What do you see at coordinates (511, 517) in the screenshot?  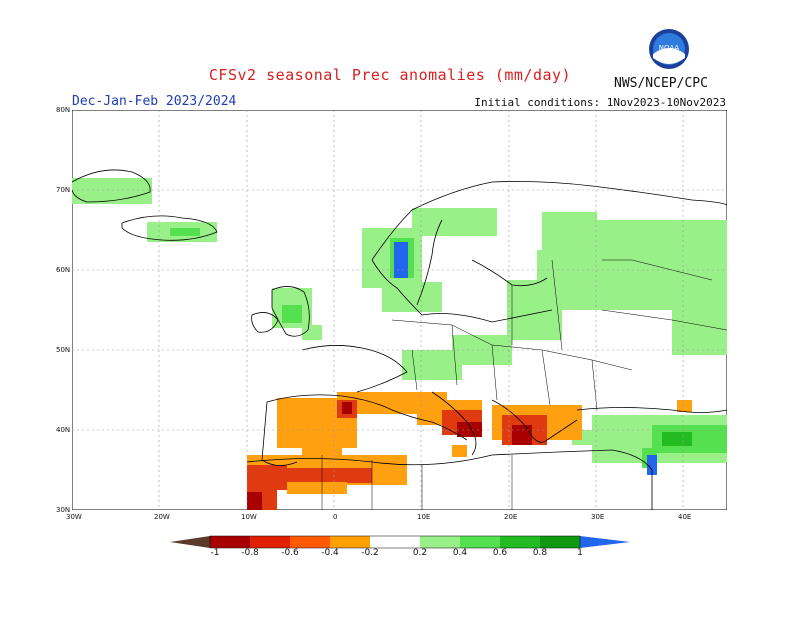 I see `lon-label-20e: 20E` at bounding box center [511, 517].